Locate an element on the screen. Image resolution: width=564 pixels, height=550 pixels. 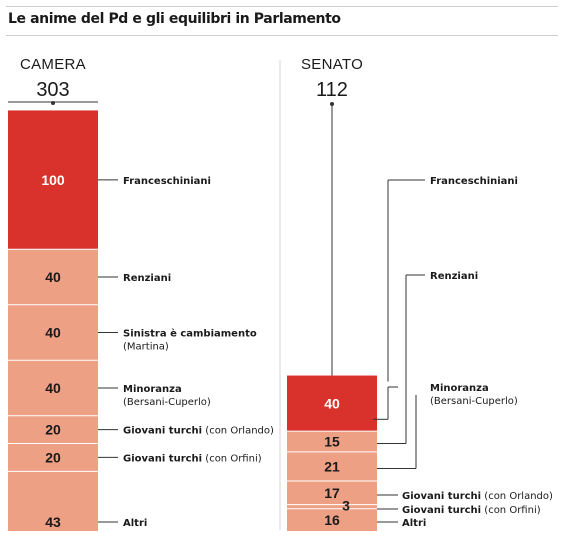
senato-value-0: 40 is located at coordinates (332, 403).